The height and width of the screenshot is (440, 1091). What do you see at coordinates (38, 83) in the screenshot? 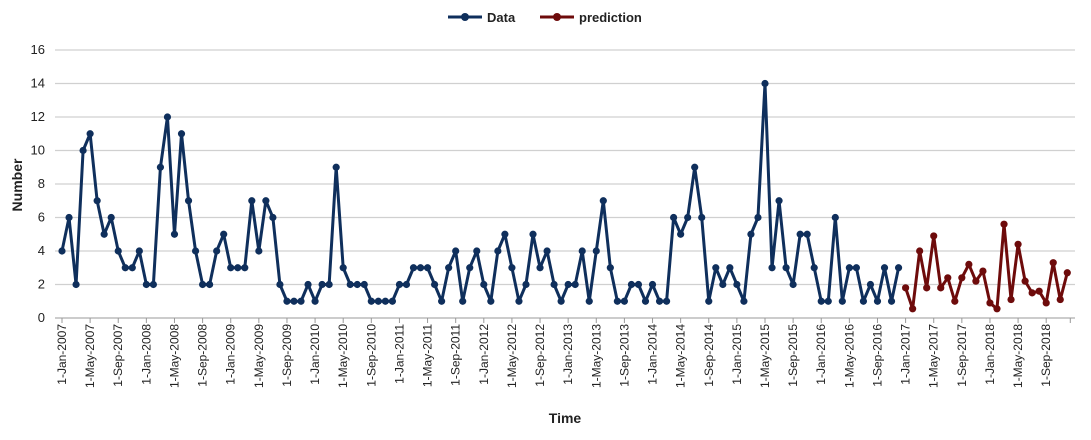
I see `y-tick-label: 14` at bounding box center [38, 83].